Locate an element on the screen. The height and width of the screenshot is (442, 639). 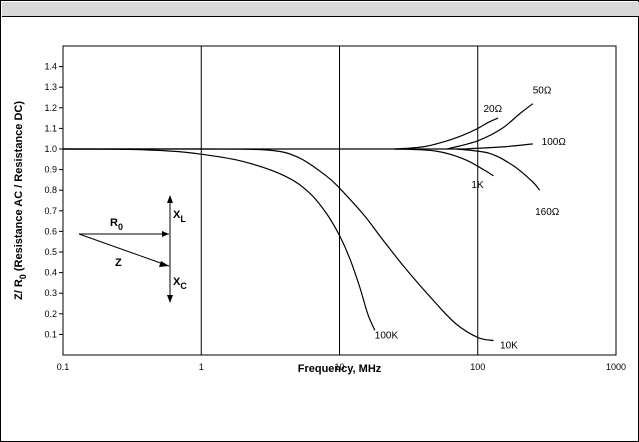
series-line-50Ω is located at coordinates (490, 126).